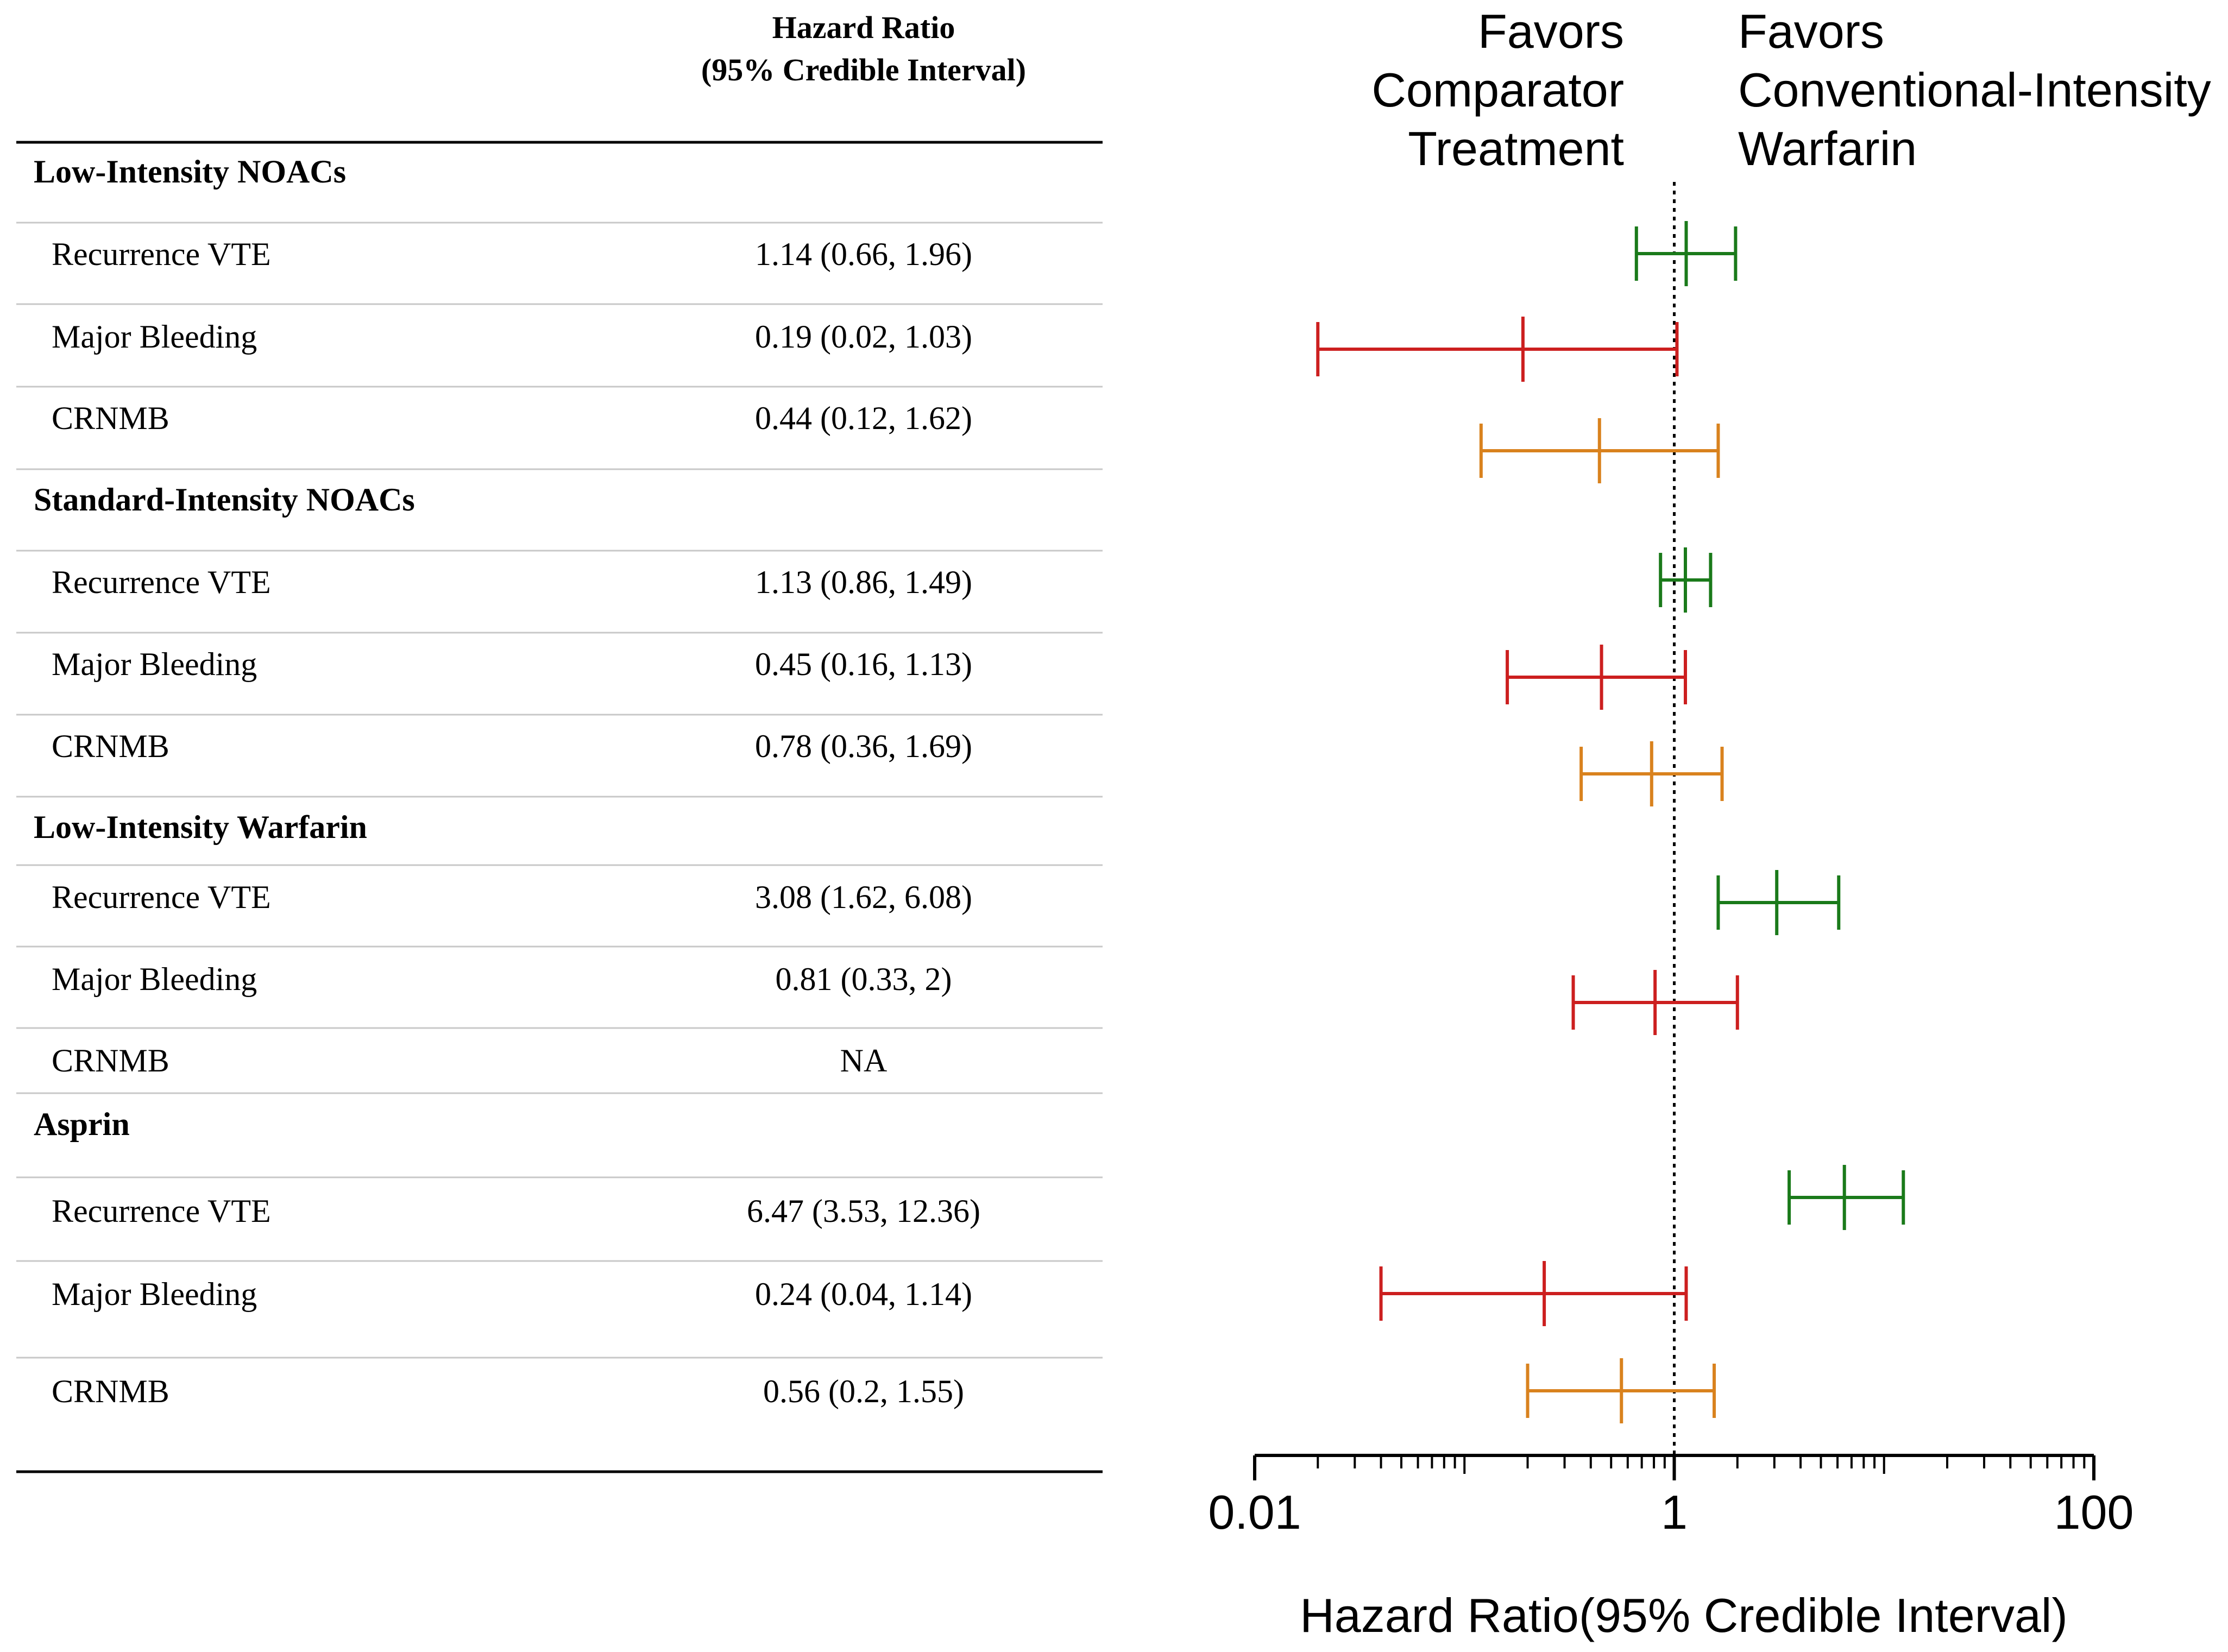 The image size is (2228, 1652). What do you see at coordinates (863, 1211) in the screenshot?
I see `hr-value-label: 6.47 (3.53, 12.36)` at bounding box center [863, 1211].